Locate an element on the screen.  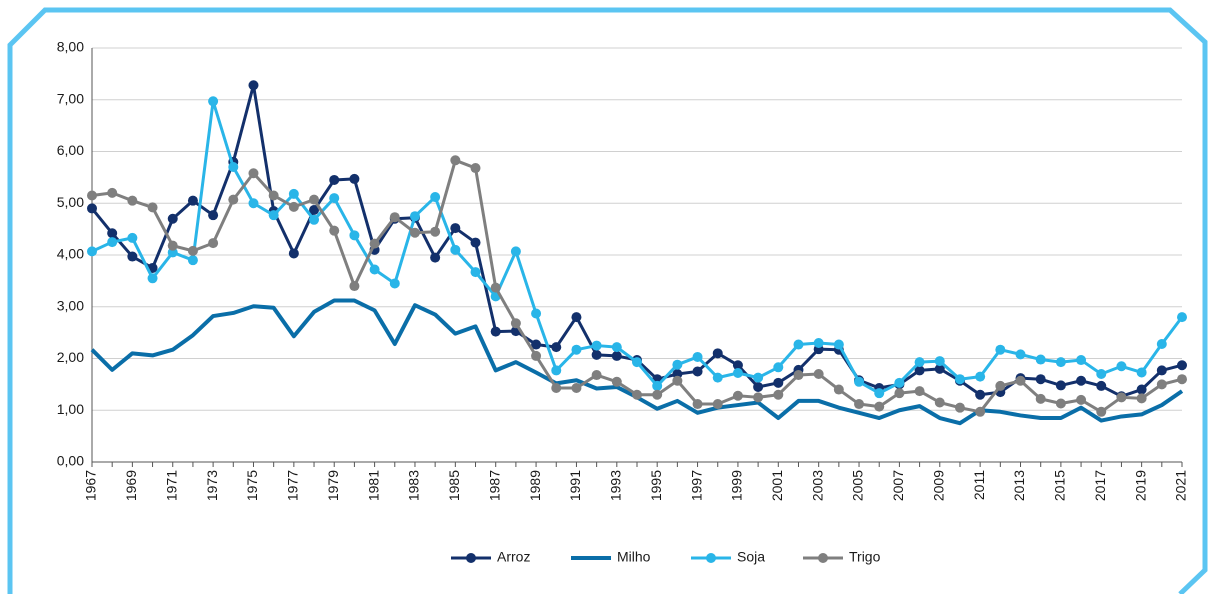
y-tick-label: 0,00 is located at coordinates (70, 461).